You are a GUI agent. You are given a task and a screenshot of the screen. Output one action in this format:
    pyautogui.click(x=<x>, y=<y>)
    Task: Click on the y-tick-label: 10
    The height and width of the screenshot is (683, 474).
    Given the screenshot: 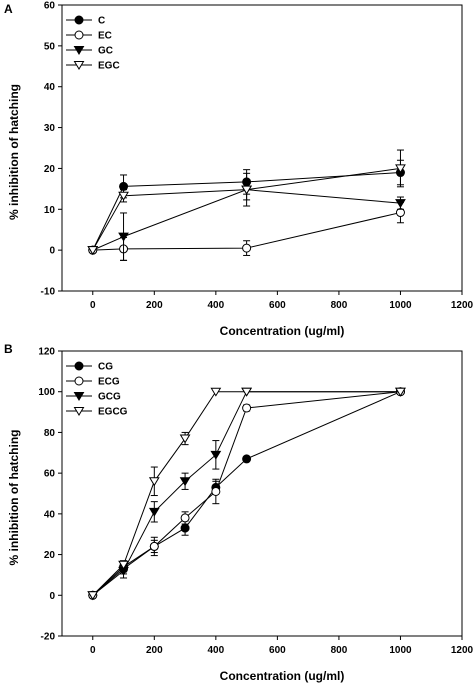 What is the action you would take?
    pyautogui.click(x=50, y=210)
    